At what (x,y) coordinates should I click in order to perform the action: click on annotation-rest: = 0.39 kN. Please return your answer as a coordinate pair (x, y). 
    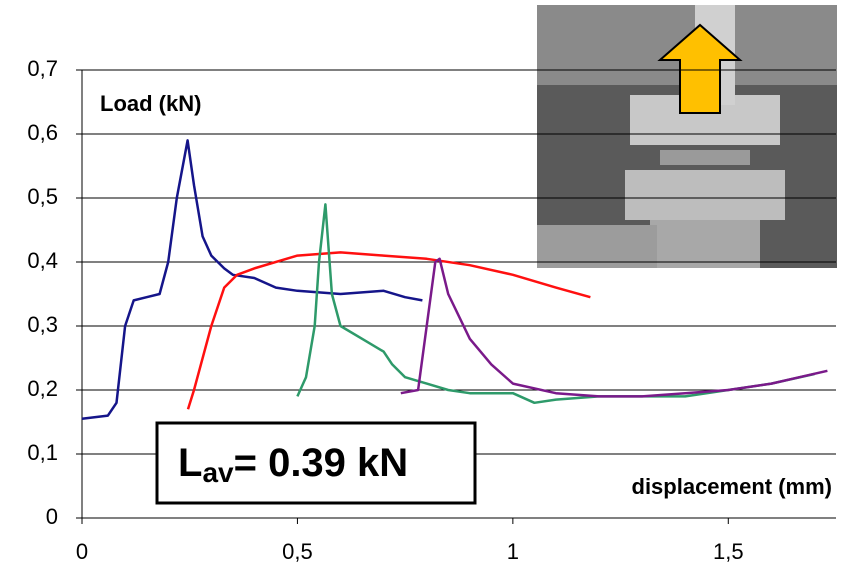
    Looking at the image, I should click on (321, 463).